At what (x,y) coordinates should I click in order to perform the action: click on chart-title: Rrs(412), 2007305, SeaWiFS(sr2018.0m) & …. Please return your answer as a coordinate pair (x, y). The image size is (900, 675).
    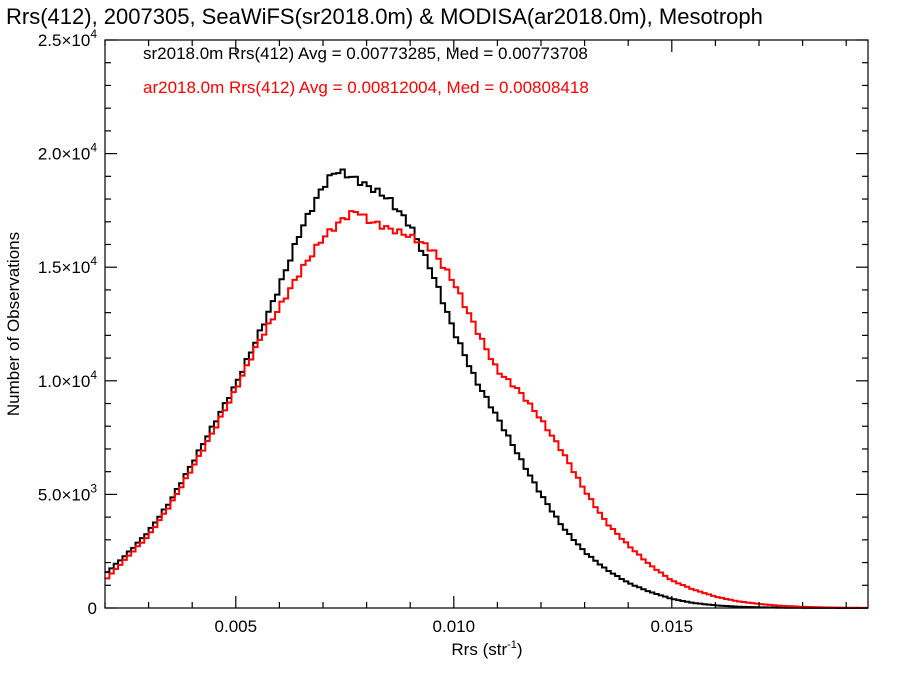
    Looking at the image, I should click on (384, 16).